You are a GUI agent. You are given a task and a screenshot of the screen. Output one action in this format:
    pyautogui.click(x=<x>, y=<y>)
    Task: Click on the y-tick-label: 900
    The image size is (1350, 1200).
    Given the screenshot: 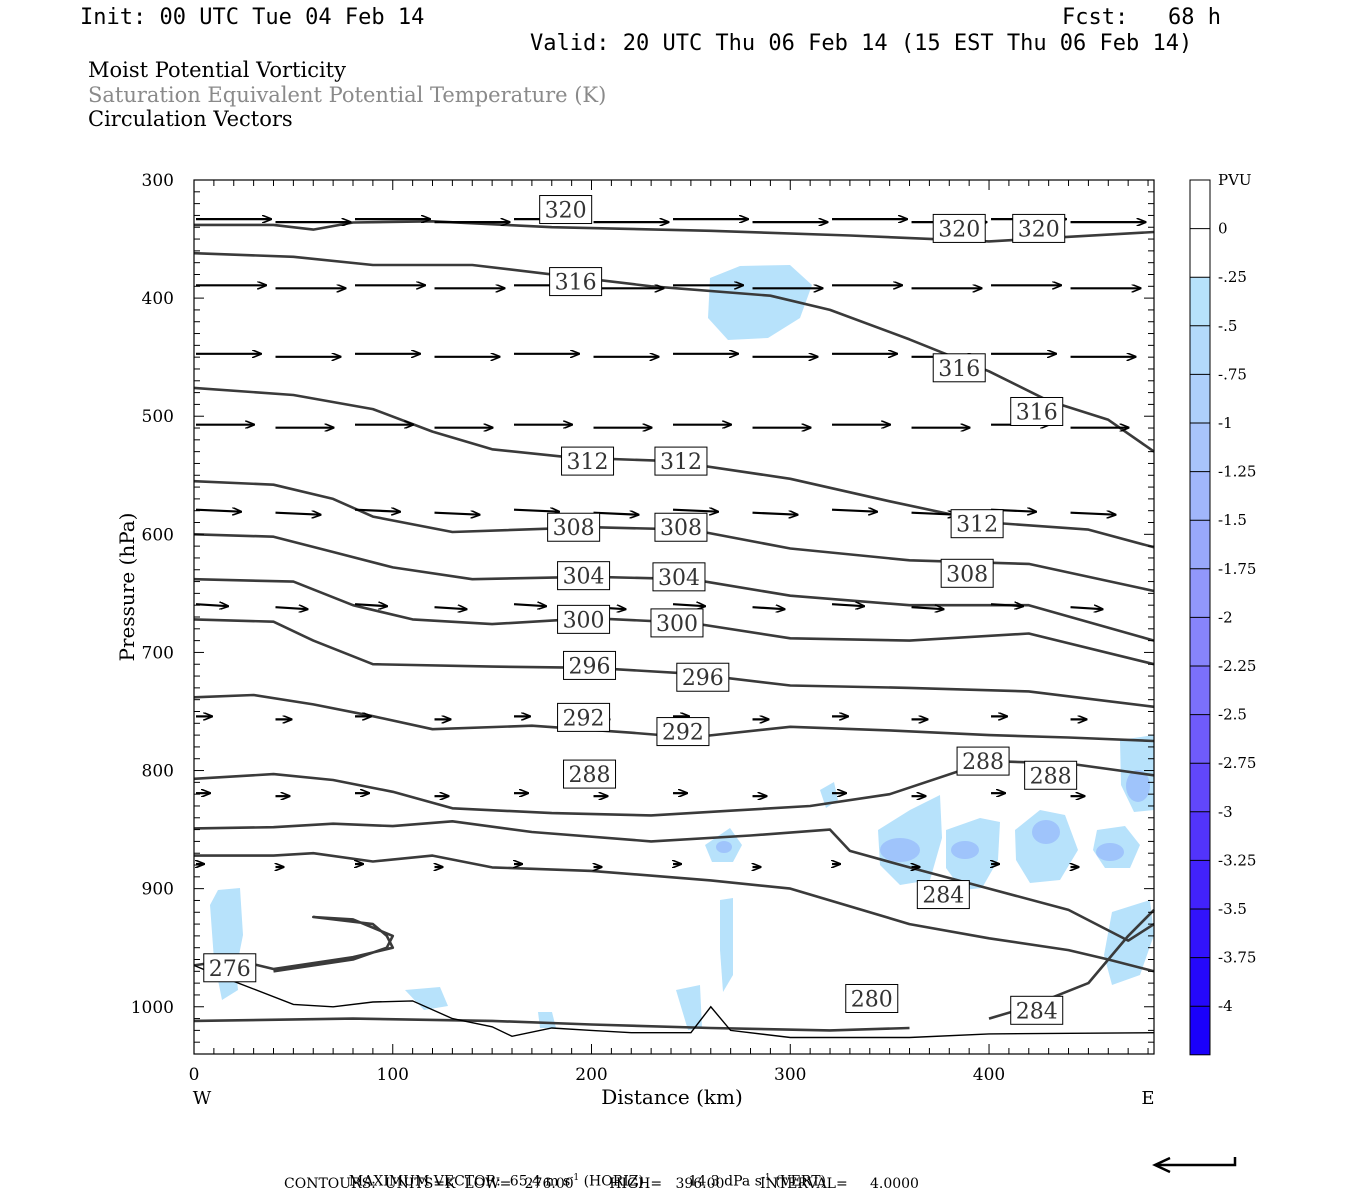 What is the action you would take?
    pyautogui.click(x=158, y=890)
    